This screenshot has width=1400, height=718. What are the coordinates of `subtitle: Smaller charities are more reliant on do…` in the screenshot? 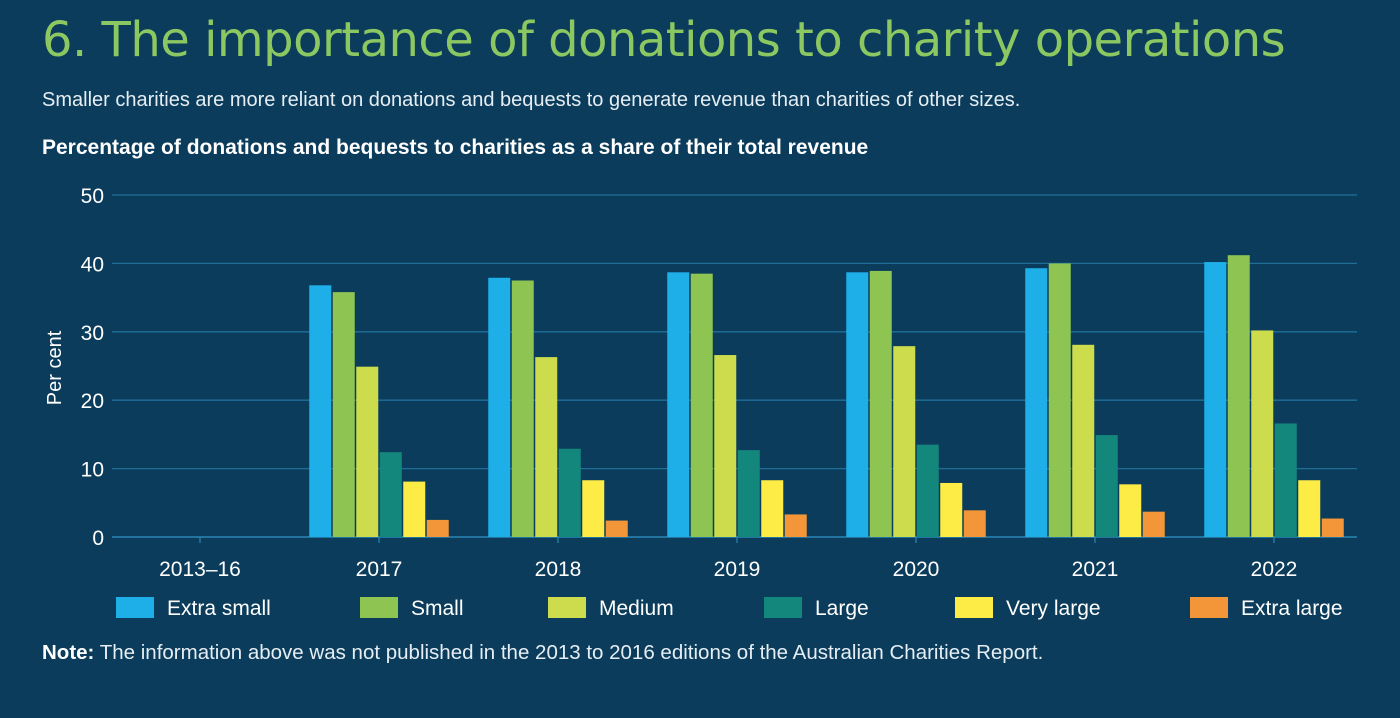 It's located at (531, 100).